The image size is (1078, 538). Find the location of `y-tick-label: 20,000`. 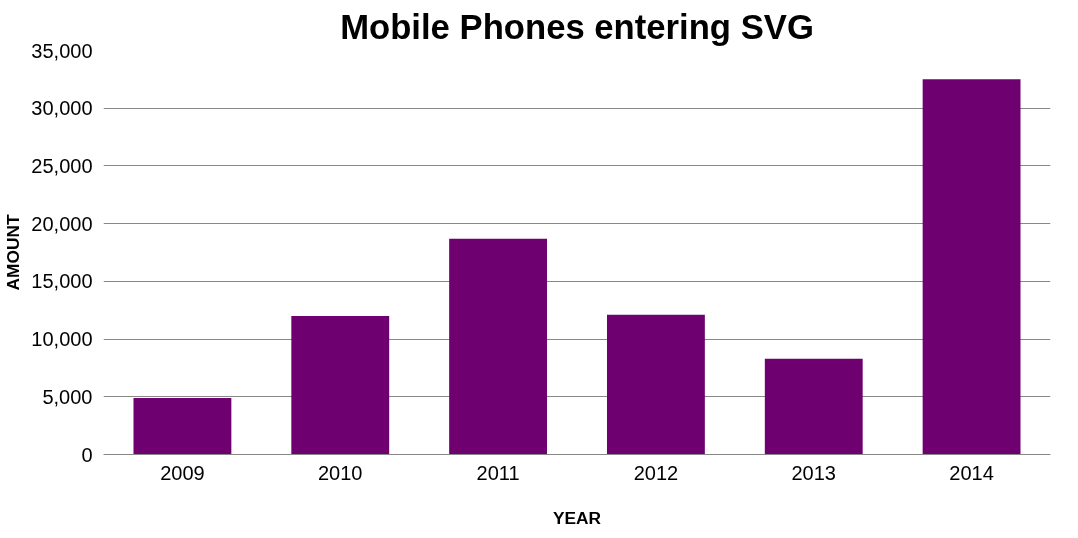

y-tick-label: 20,000 is located at coordinates (62, 223).